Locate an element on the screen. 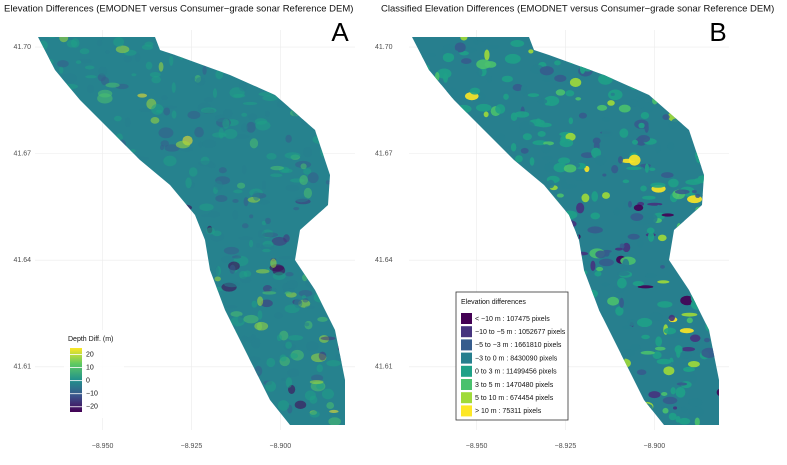 The image size is (787, 465). colorbar-label: 0 is located at coordinates (88, 380).